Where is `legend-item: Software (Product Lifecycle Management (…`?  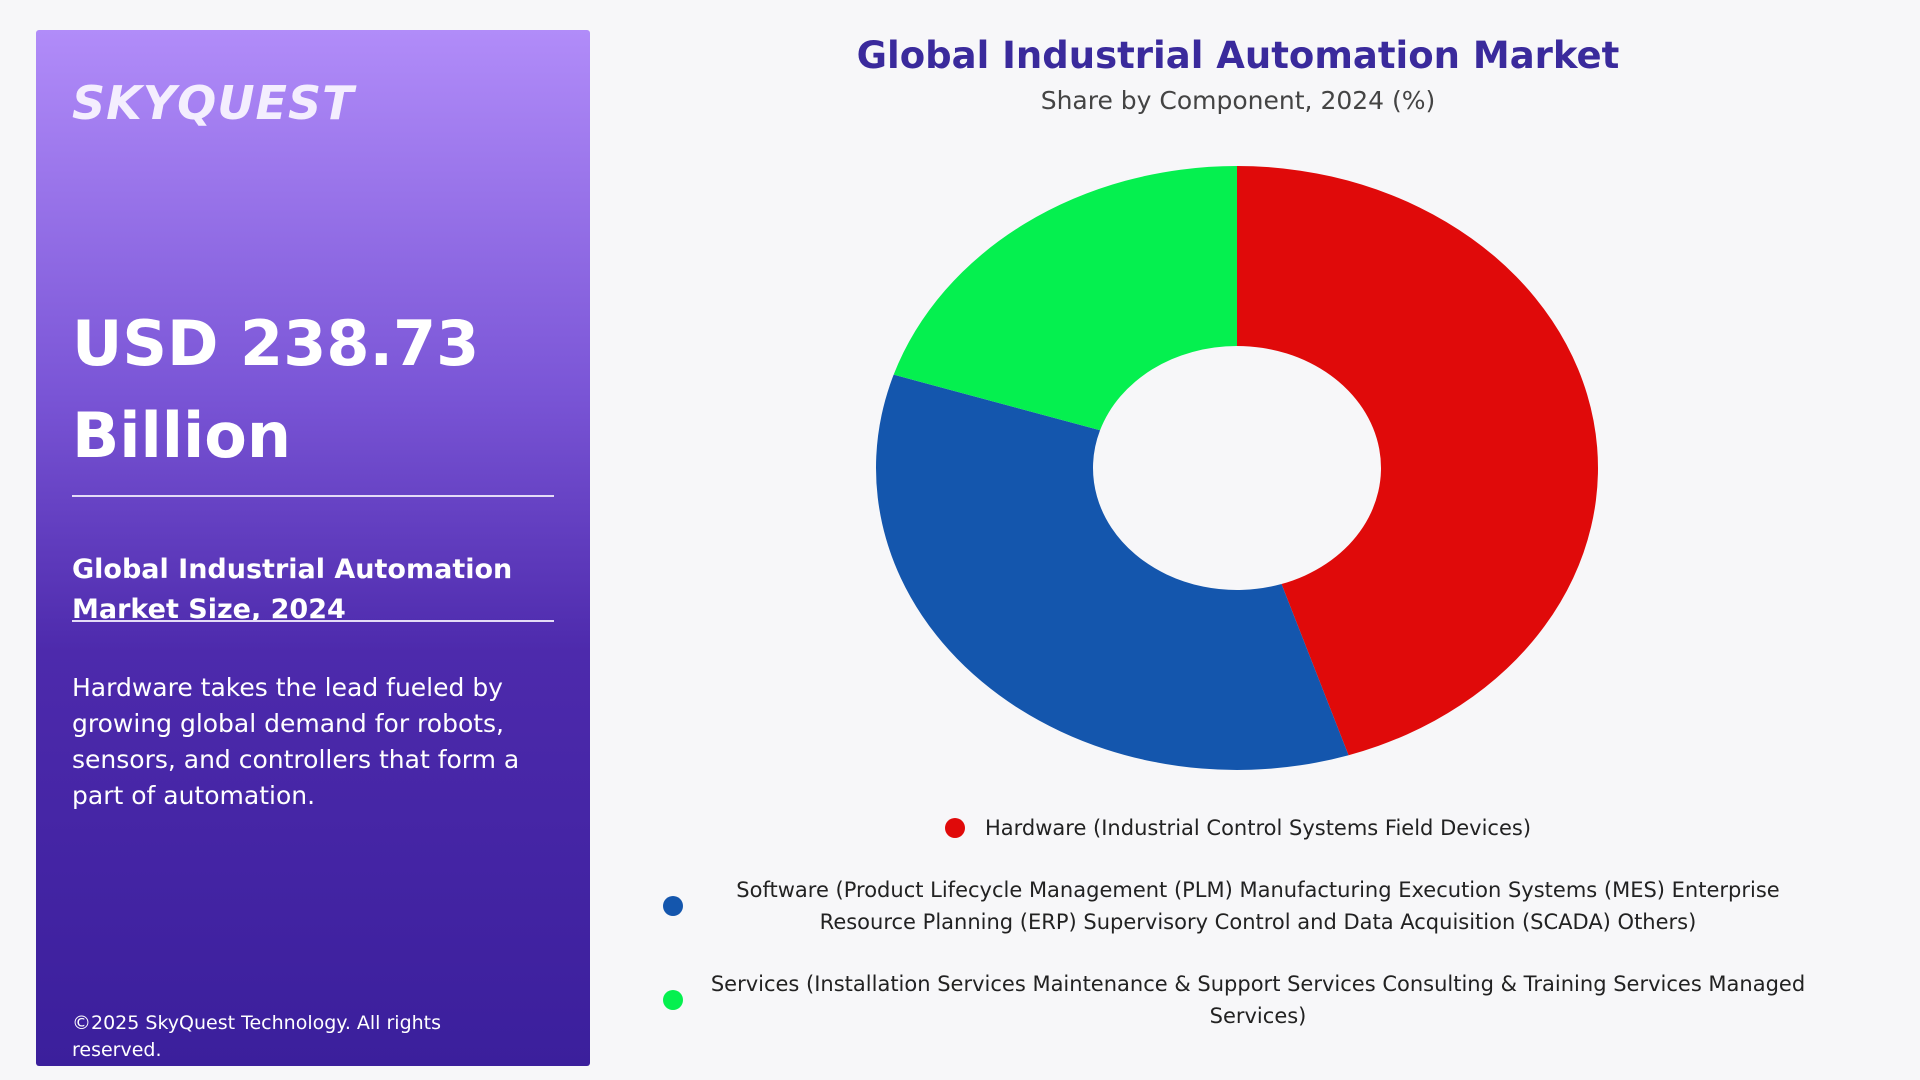
legend-item: Software (Product Lifecycle Management (… is located at coordinates (1238, 906).